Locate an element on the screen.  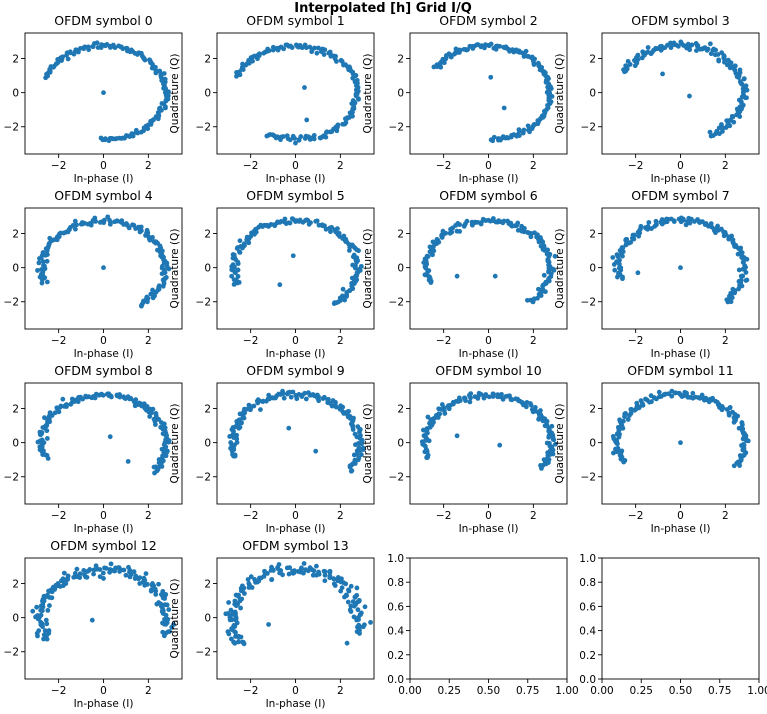
subplot-title: OFDM symbol 12 is located at coordinates (103, 545).